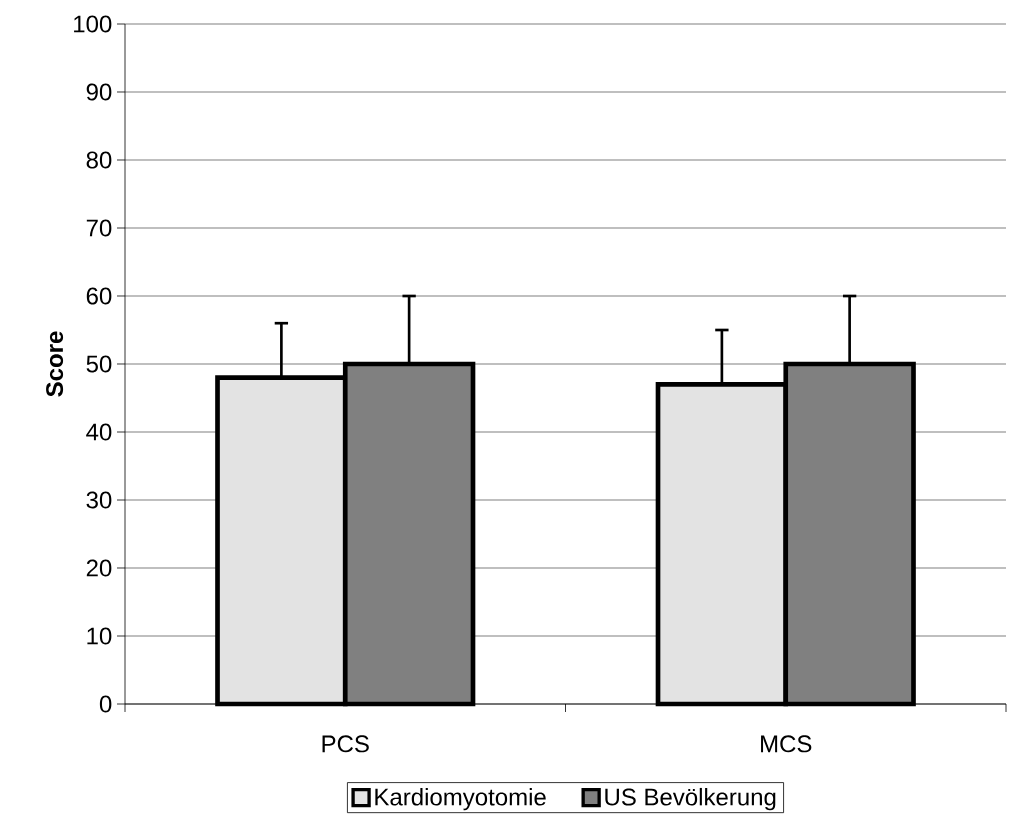 The image size is (1016, 833). Describe the element at coordinates (786, 744) in the screenshot. I see `x-tick-label: MCS` at that location.